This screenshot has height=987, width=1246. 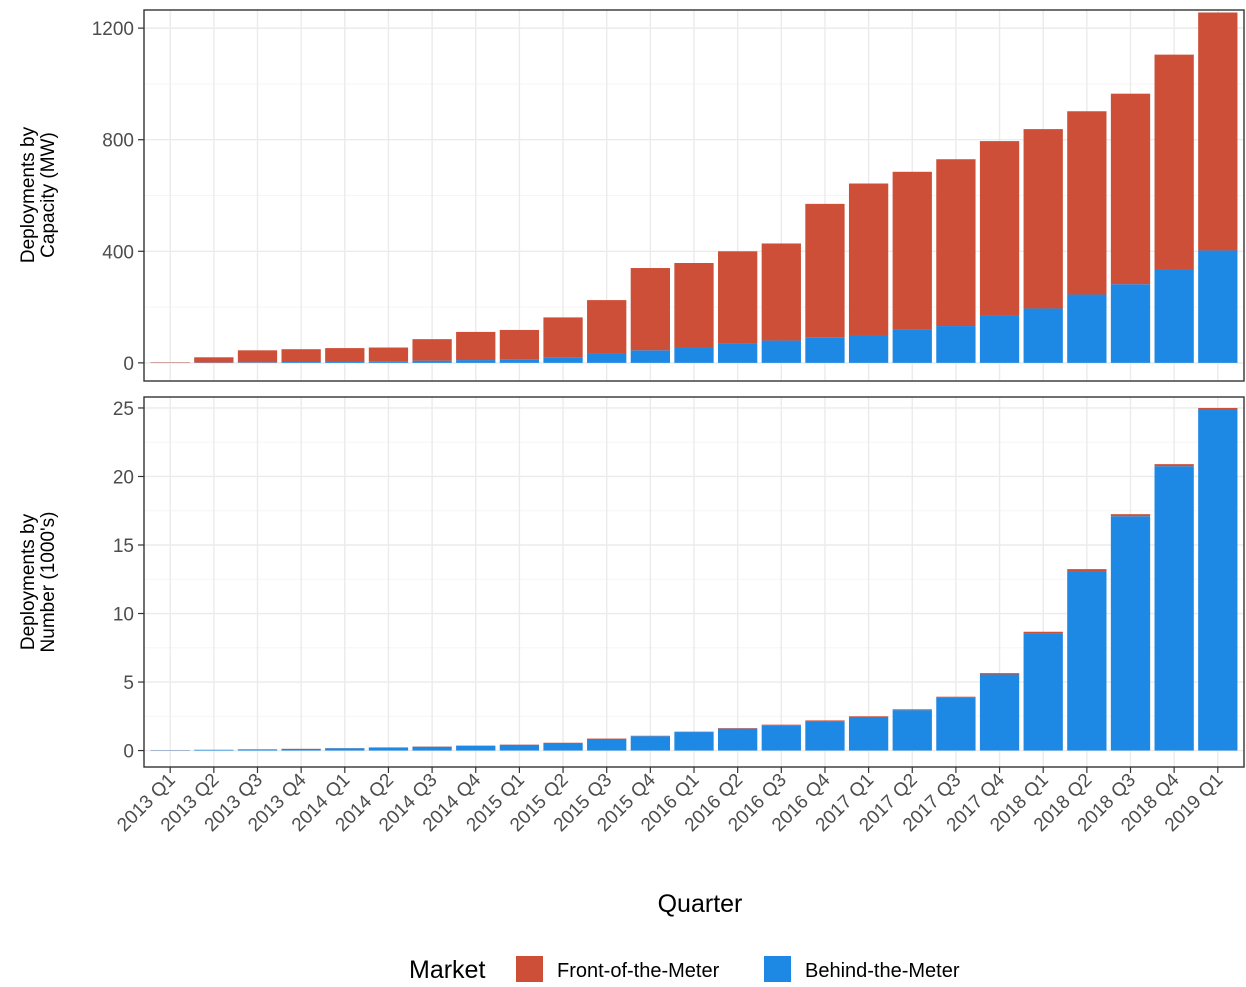 What do you see at coordinates (123, 477) in the screenshot?
I see `y-tick-label: 20` at bounding box center [123, 477].